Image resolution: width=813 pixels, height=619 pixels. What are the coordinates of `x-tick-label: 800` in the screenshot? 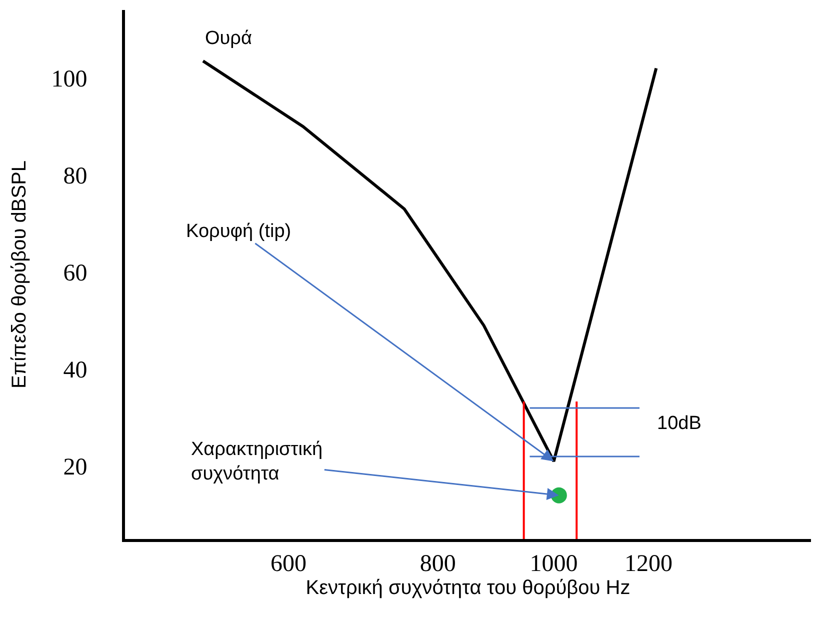 It's located at (438, 563).